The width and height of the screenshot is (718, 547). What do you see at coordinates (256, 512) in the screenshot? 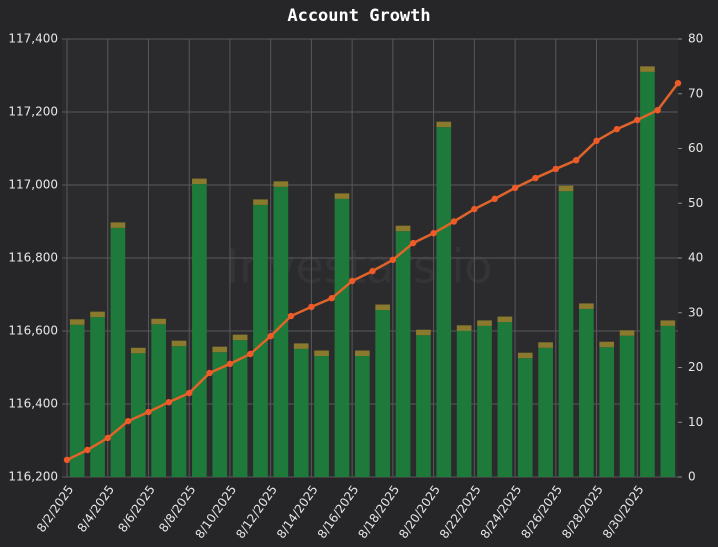
I see `x-tick-label: 8/12/2025` at bounding box center [256, 512].